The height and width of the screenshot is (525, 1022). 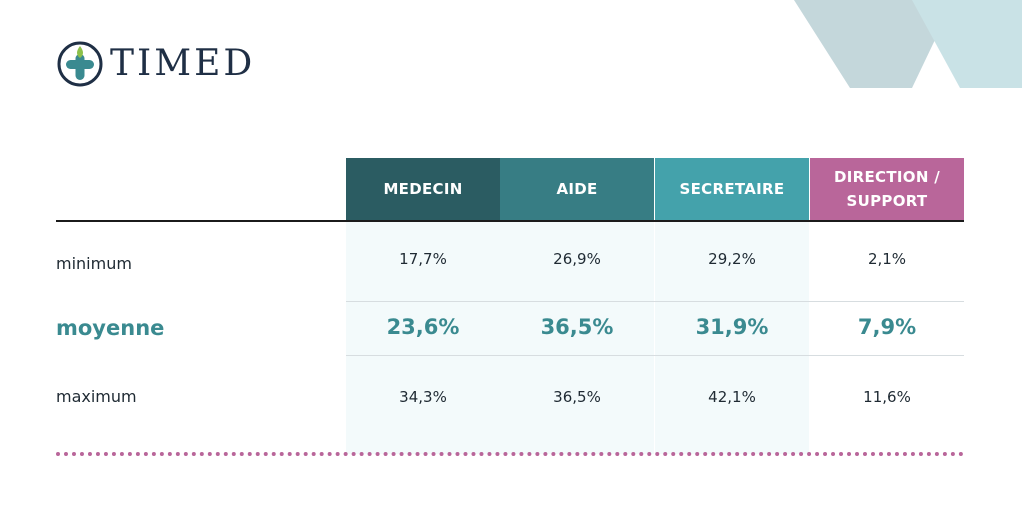 What do you see at coordinates (577, 397) in the screenshot?
I see `cell-maximum-aide: 36,5%` at bounding box center [577, 397].